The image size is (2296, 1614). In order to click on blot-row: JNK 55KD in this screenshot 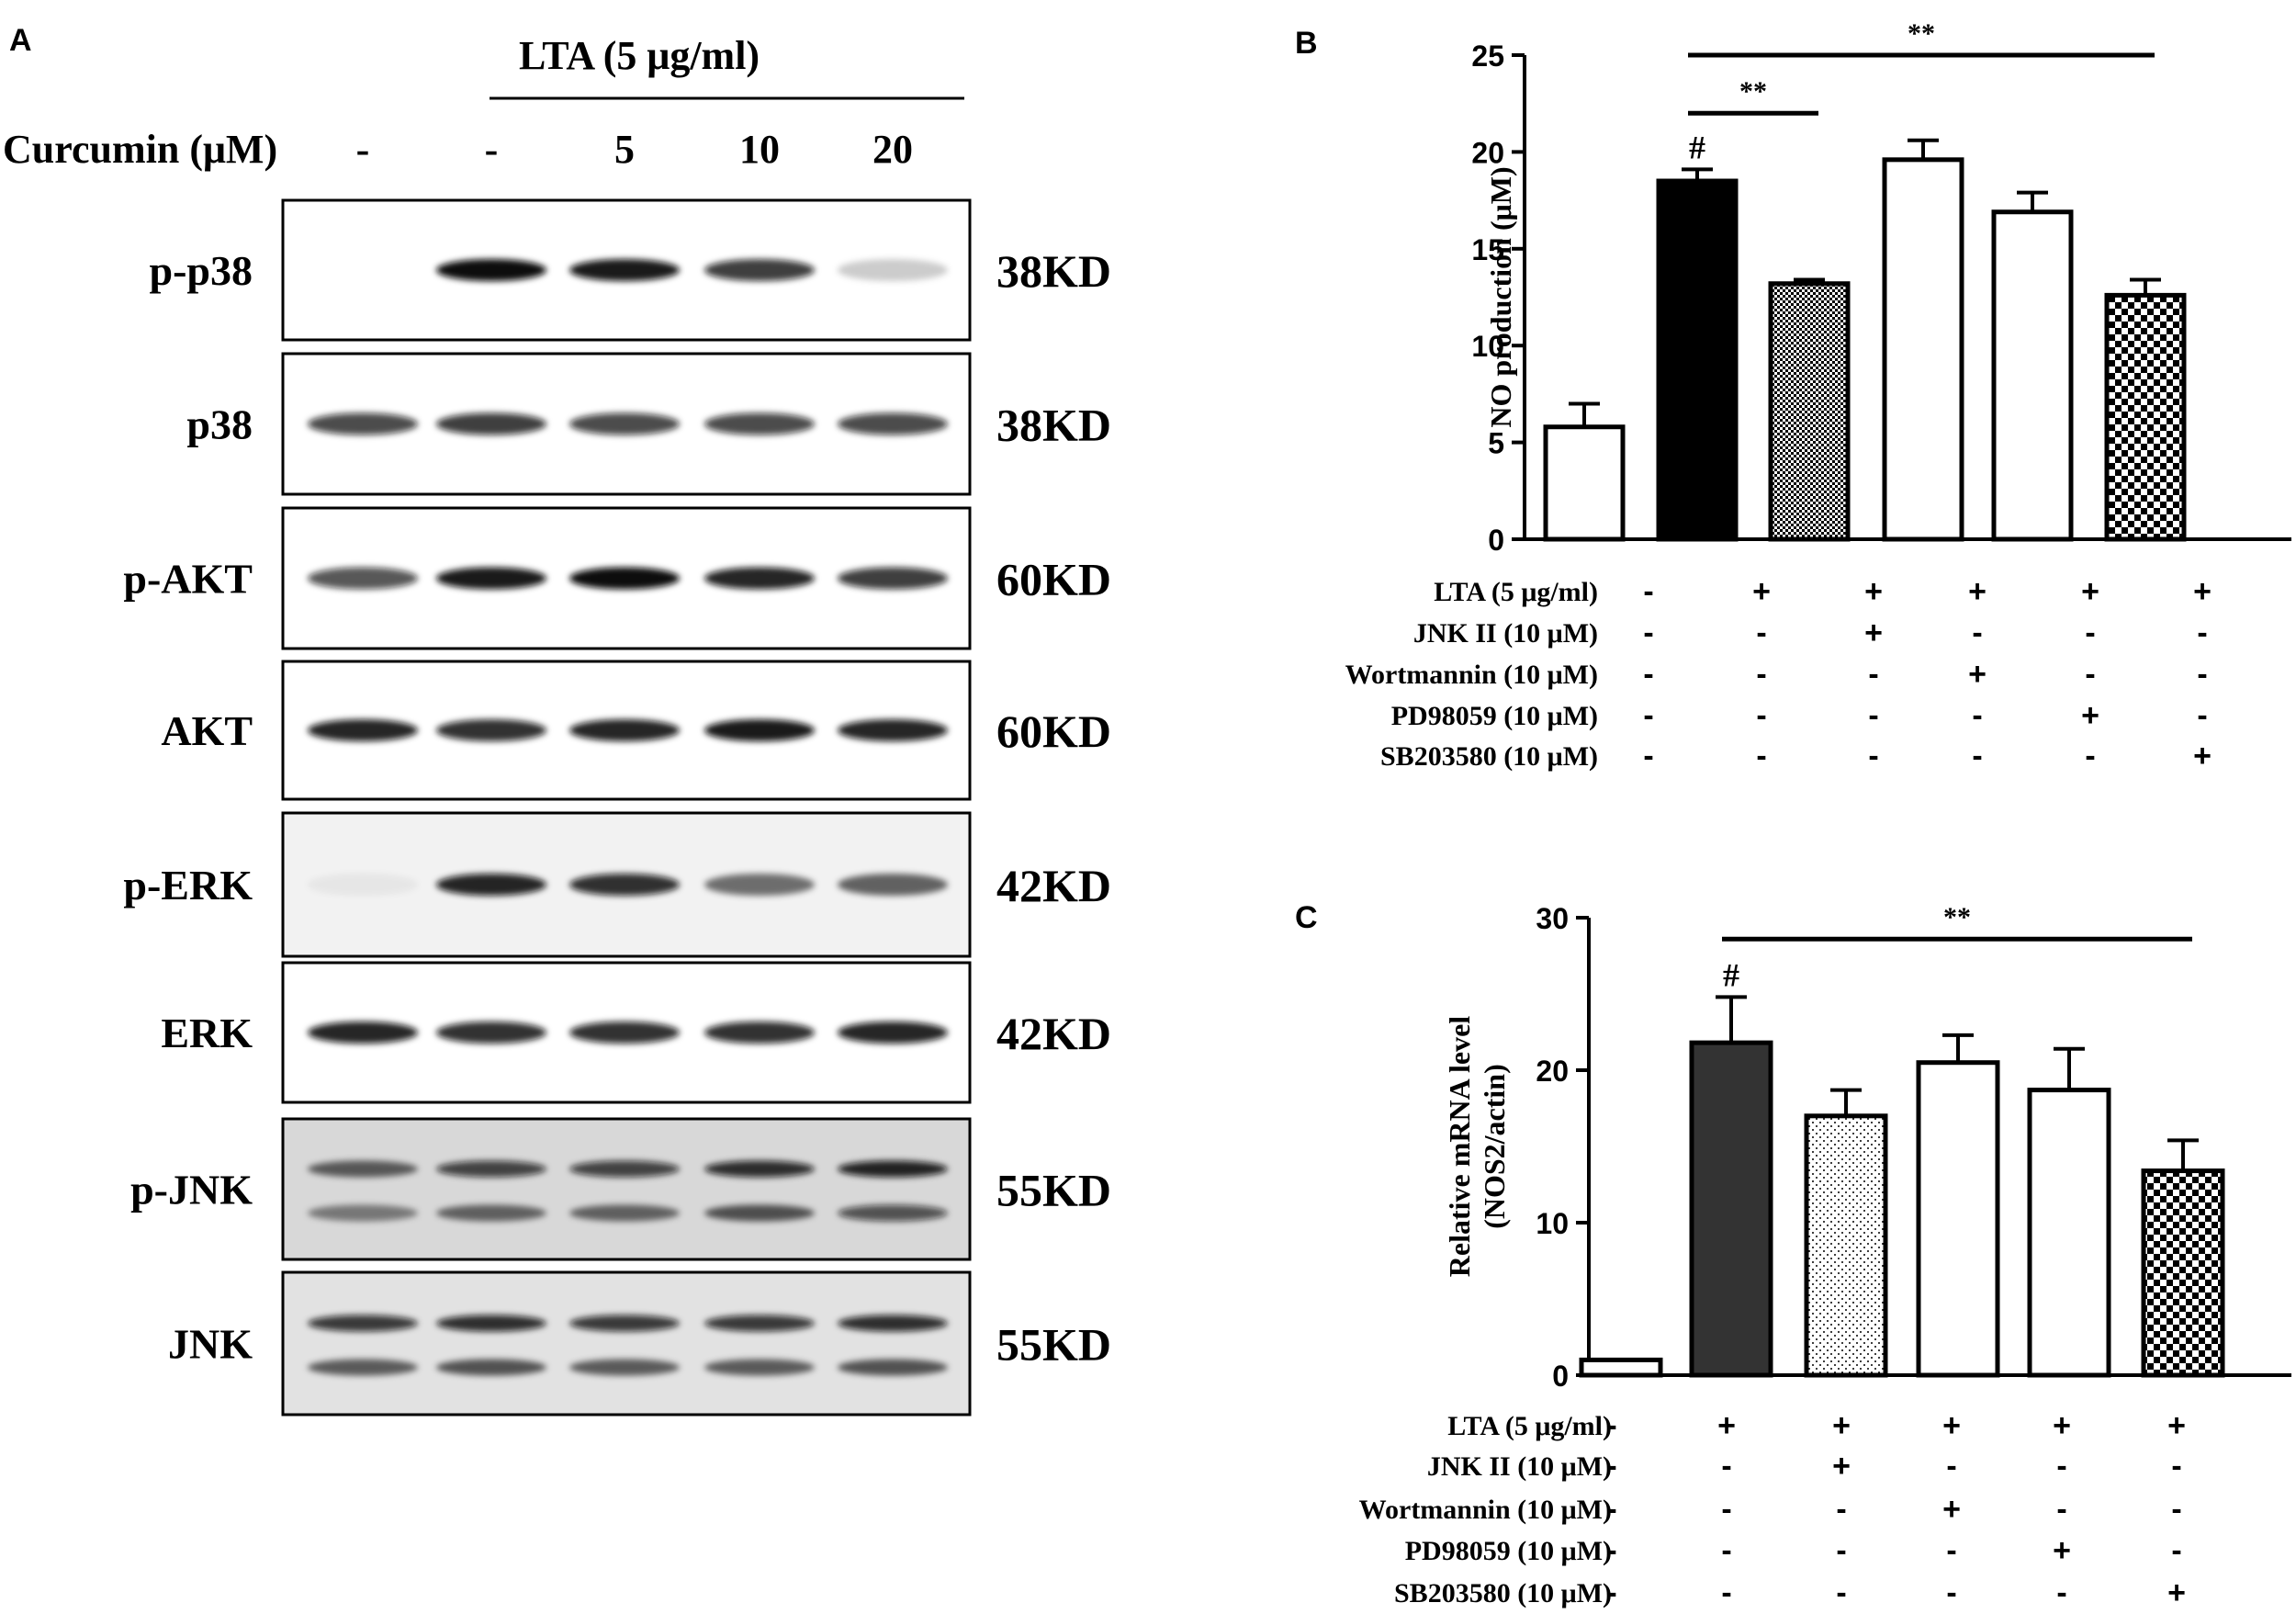, I will do `click(639, 1343)`.